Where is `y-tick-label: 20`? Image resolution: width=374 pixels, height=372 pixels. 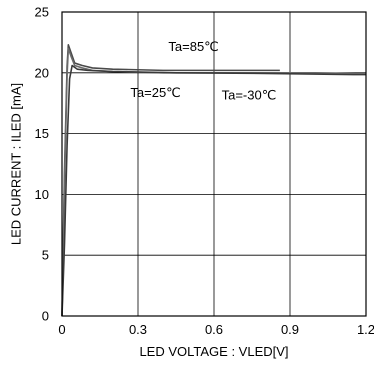 y-tick-label: 20 is located at coordinates (42, 72).